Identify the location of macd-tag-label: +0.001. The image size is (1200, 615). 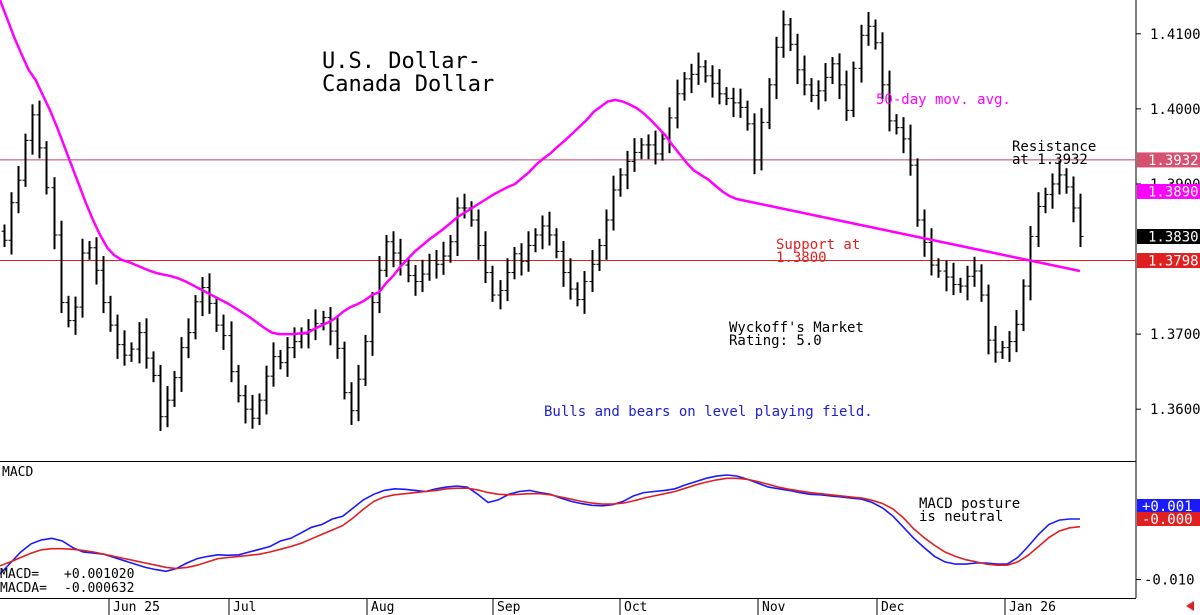
(1167, 507).